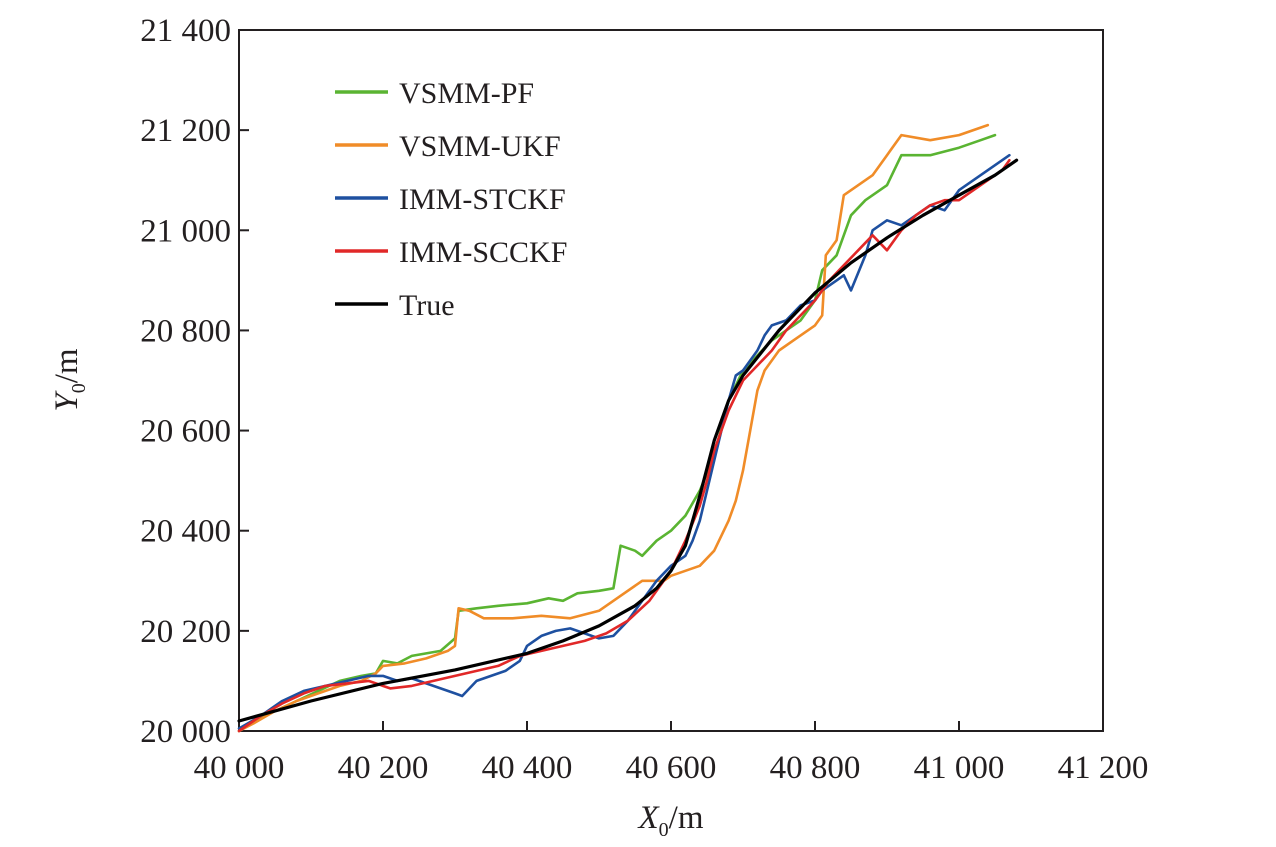 Image resolution: width=1276 pixels, height=847 pixels. I want to click on y-axis-label: Y0/m, so click(69, 380).